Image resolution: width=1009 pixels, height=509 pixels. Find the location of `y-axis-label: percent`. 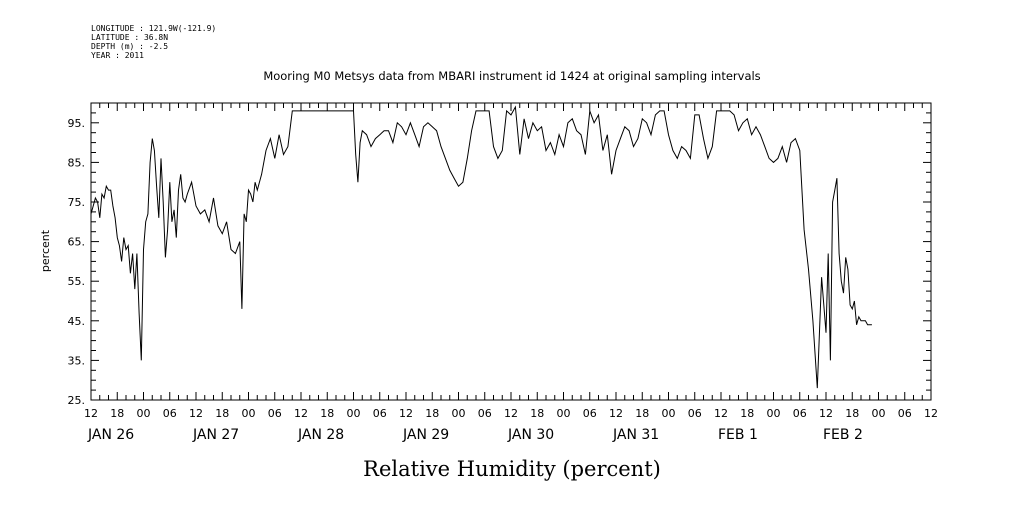

y-axis-label: percent is located at coordinates (45, 250).